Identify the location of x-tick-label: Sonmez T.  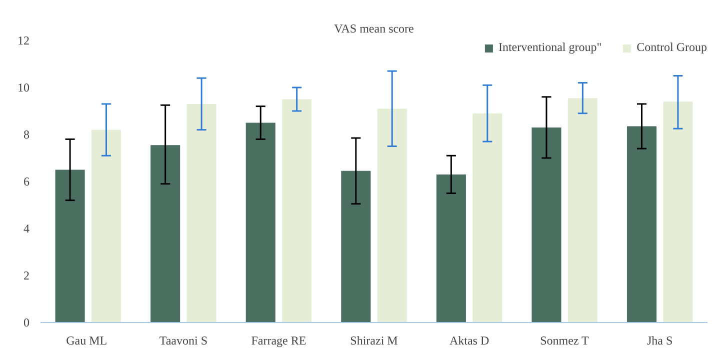
(565, 341).